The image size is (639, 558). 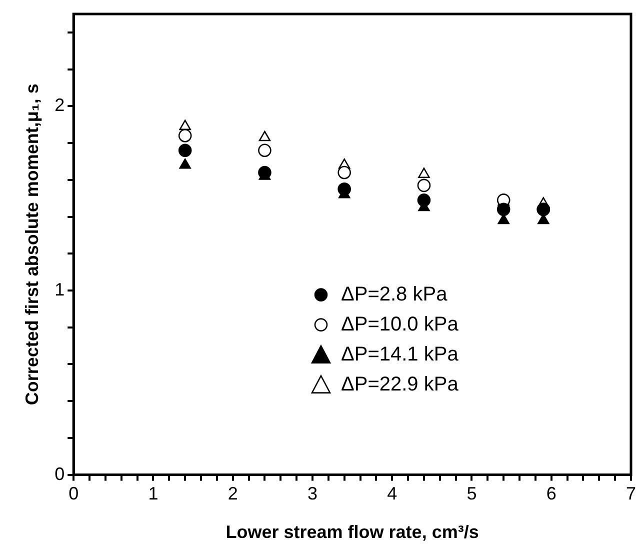 What do you see at coordinates (352, 532) in the screenshot?
I see `x-axis-title: Lower stream flow rate, cm³/s` at bounding box center [352, 532].